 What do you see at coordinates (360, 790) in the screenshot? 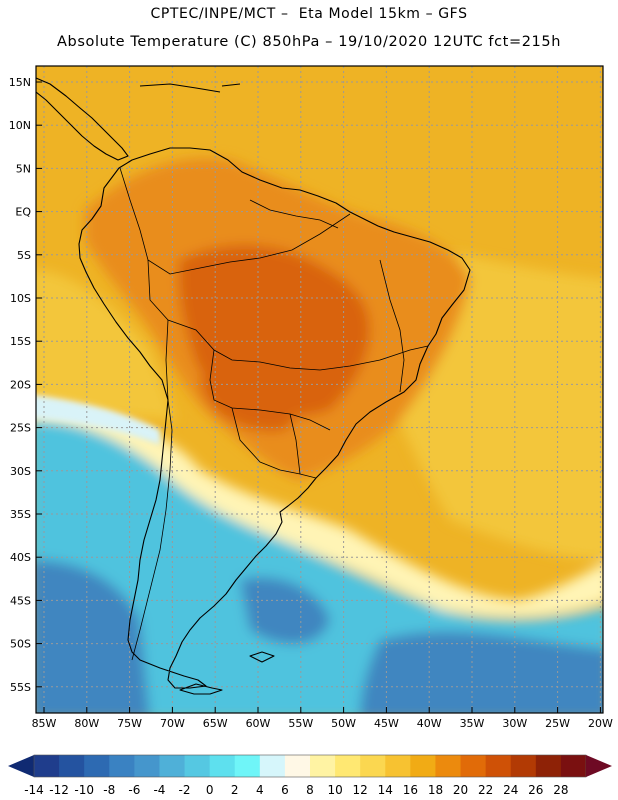
I see `colorbar-label: 12` at bounding box center [360, 790].